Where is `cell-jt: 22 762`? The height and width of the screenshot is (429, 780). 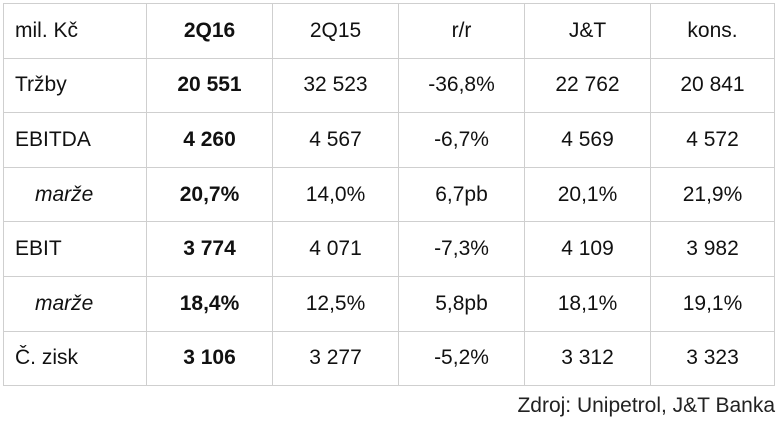
cell-jt: 22 762 is located at coordinates (587, 85).